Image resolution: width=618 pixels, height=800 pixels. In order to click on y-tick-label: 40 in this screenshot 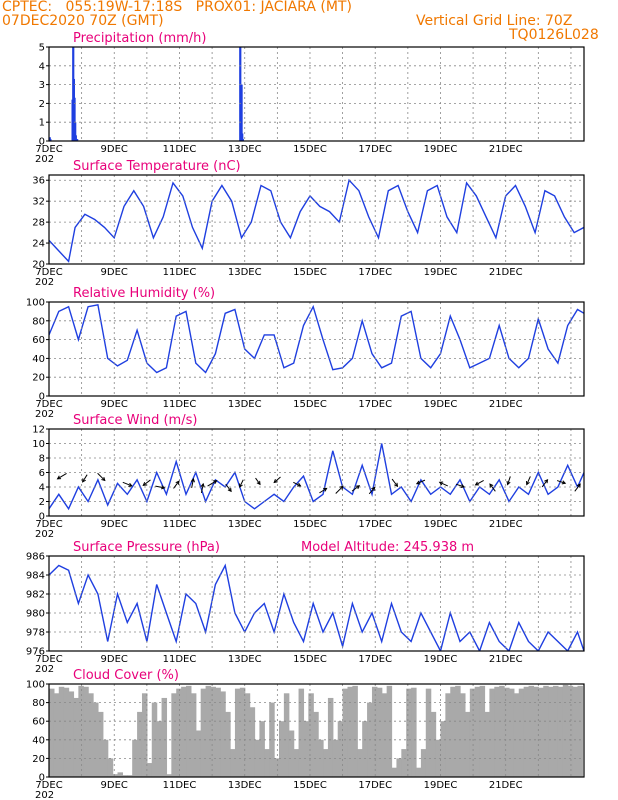, I will do `click(38, 359)`.